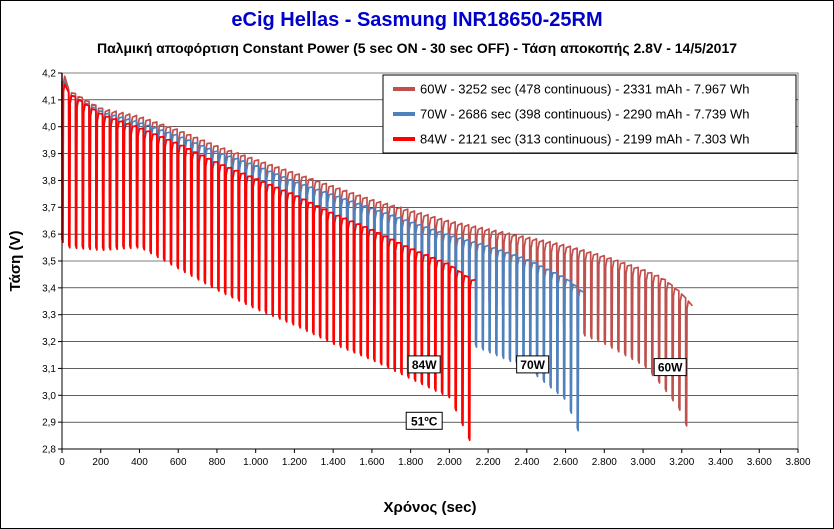 The width and height of the screenshot is (834, 529). I want to click on y-tick-label: 3,6, so click(49, 235).